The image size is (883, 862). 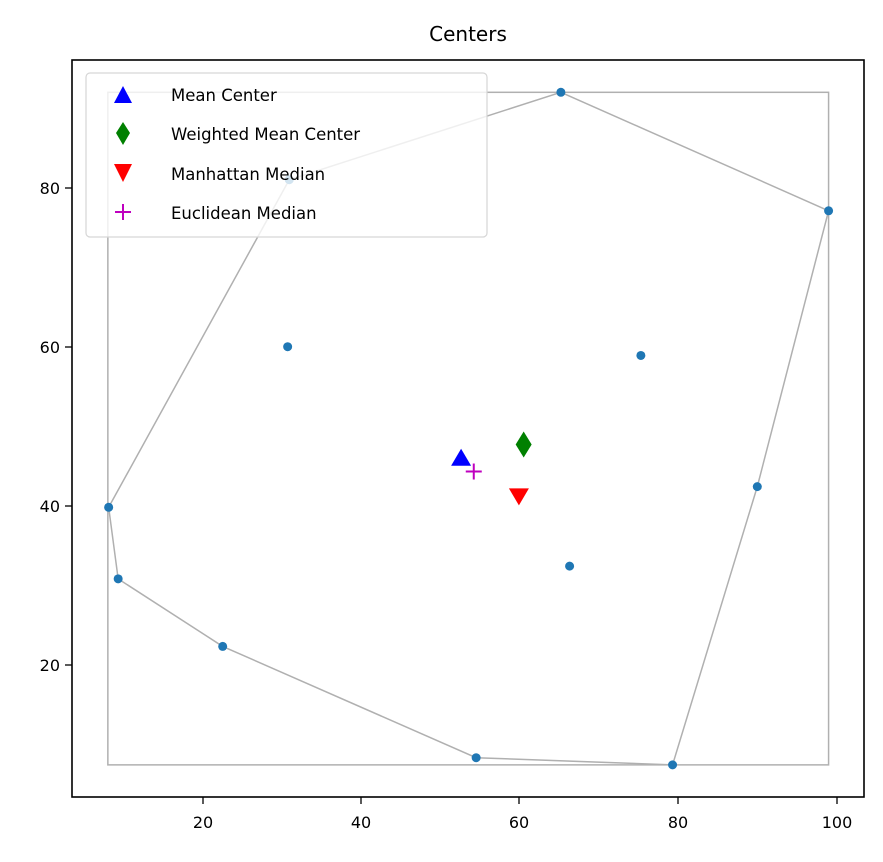 I want to click on triangle-down-icon, so click(x=123, y=173).